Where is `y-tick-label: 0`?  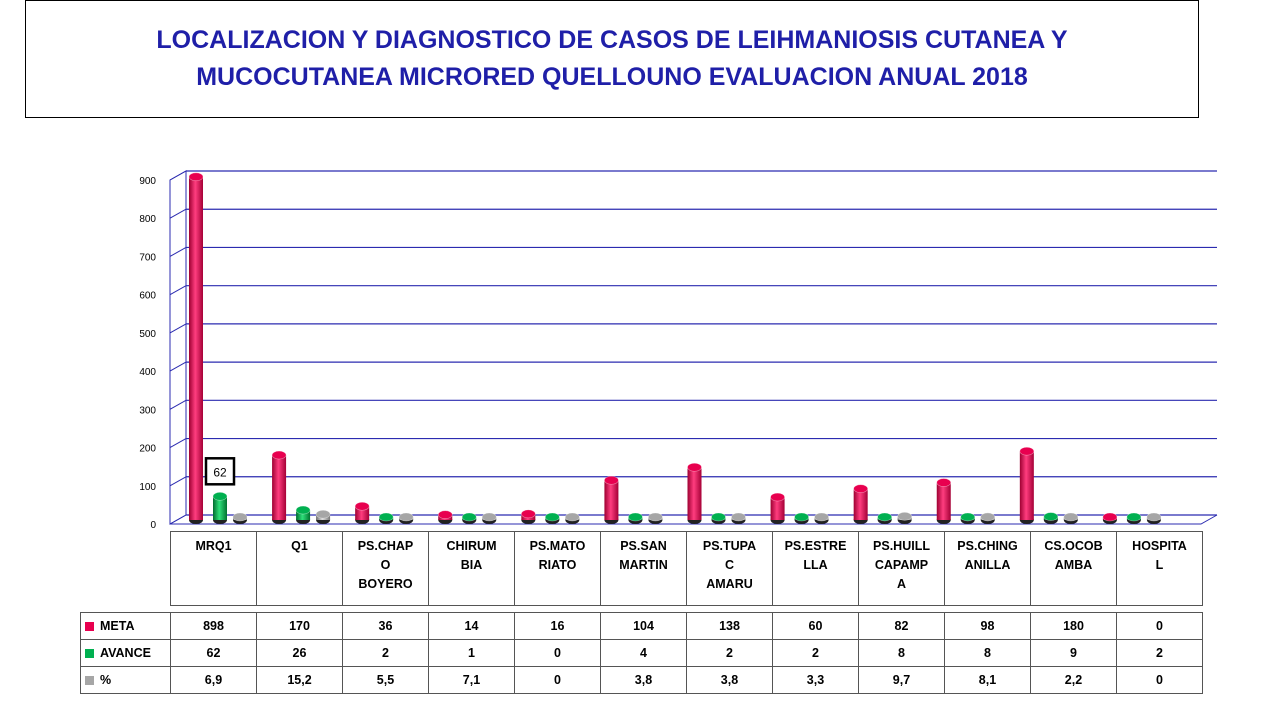 y-tick-label: 0 is located at coordinates (153, 525).